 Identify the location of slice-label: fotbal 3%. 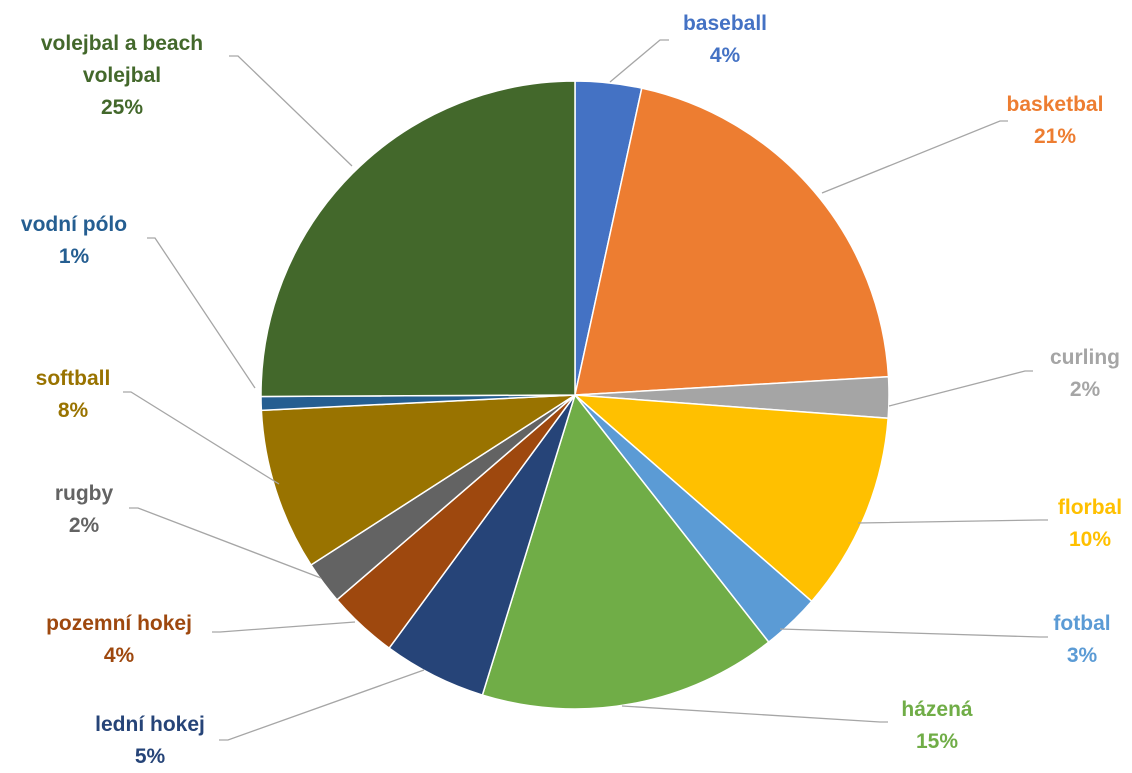
(1081, 639).